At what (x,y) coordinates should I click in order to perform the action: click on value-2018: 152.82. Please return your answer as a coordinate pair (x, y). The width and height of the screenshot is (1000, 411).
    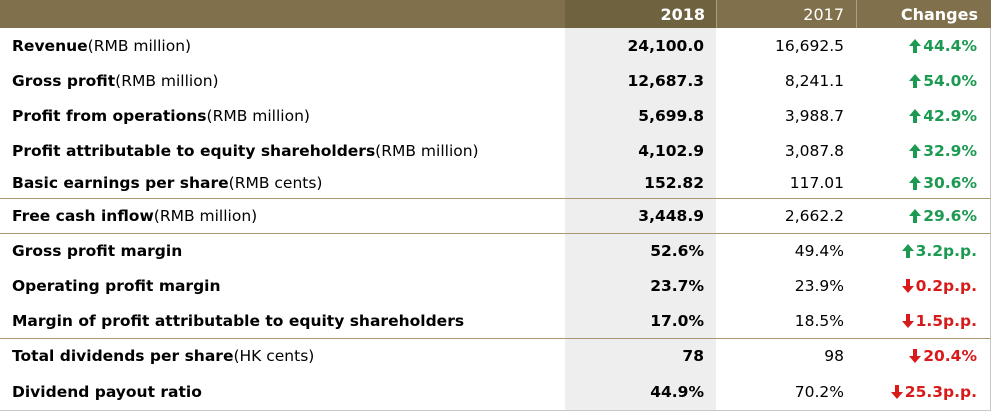
    Looking at the image, I should click on (640, 183).